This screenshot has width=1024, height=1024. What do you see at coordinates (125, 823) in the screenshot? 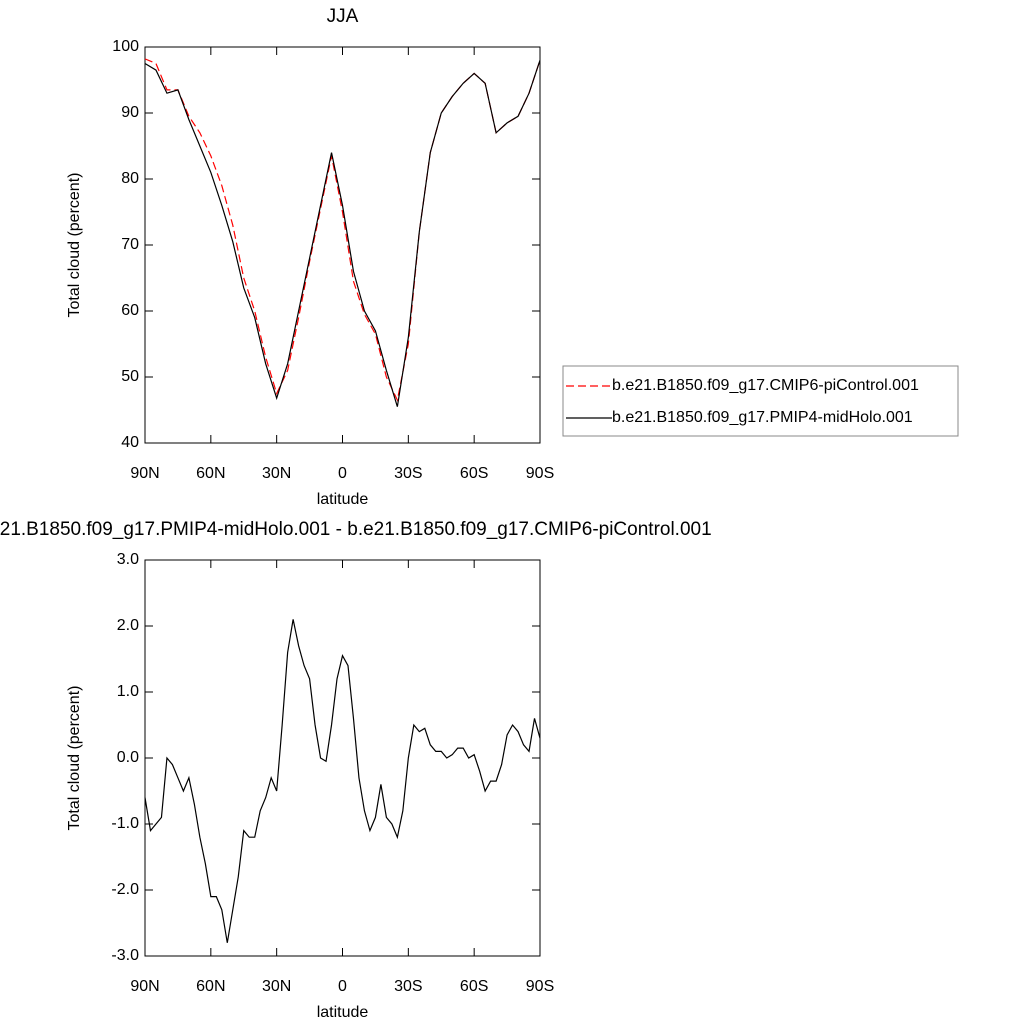
I see `y-tick-label: -1.0` at bounding box center [125, 823].